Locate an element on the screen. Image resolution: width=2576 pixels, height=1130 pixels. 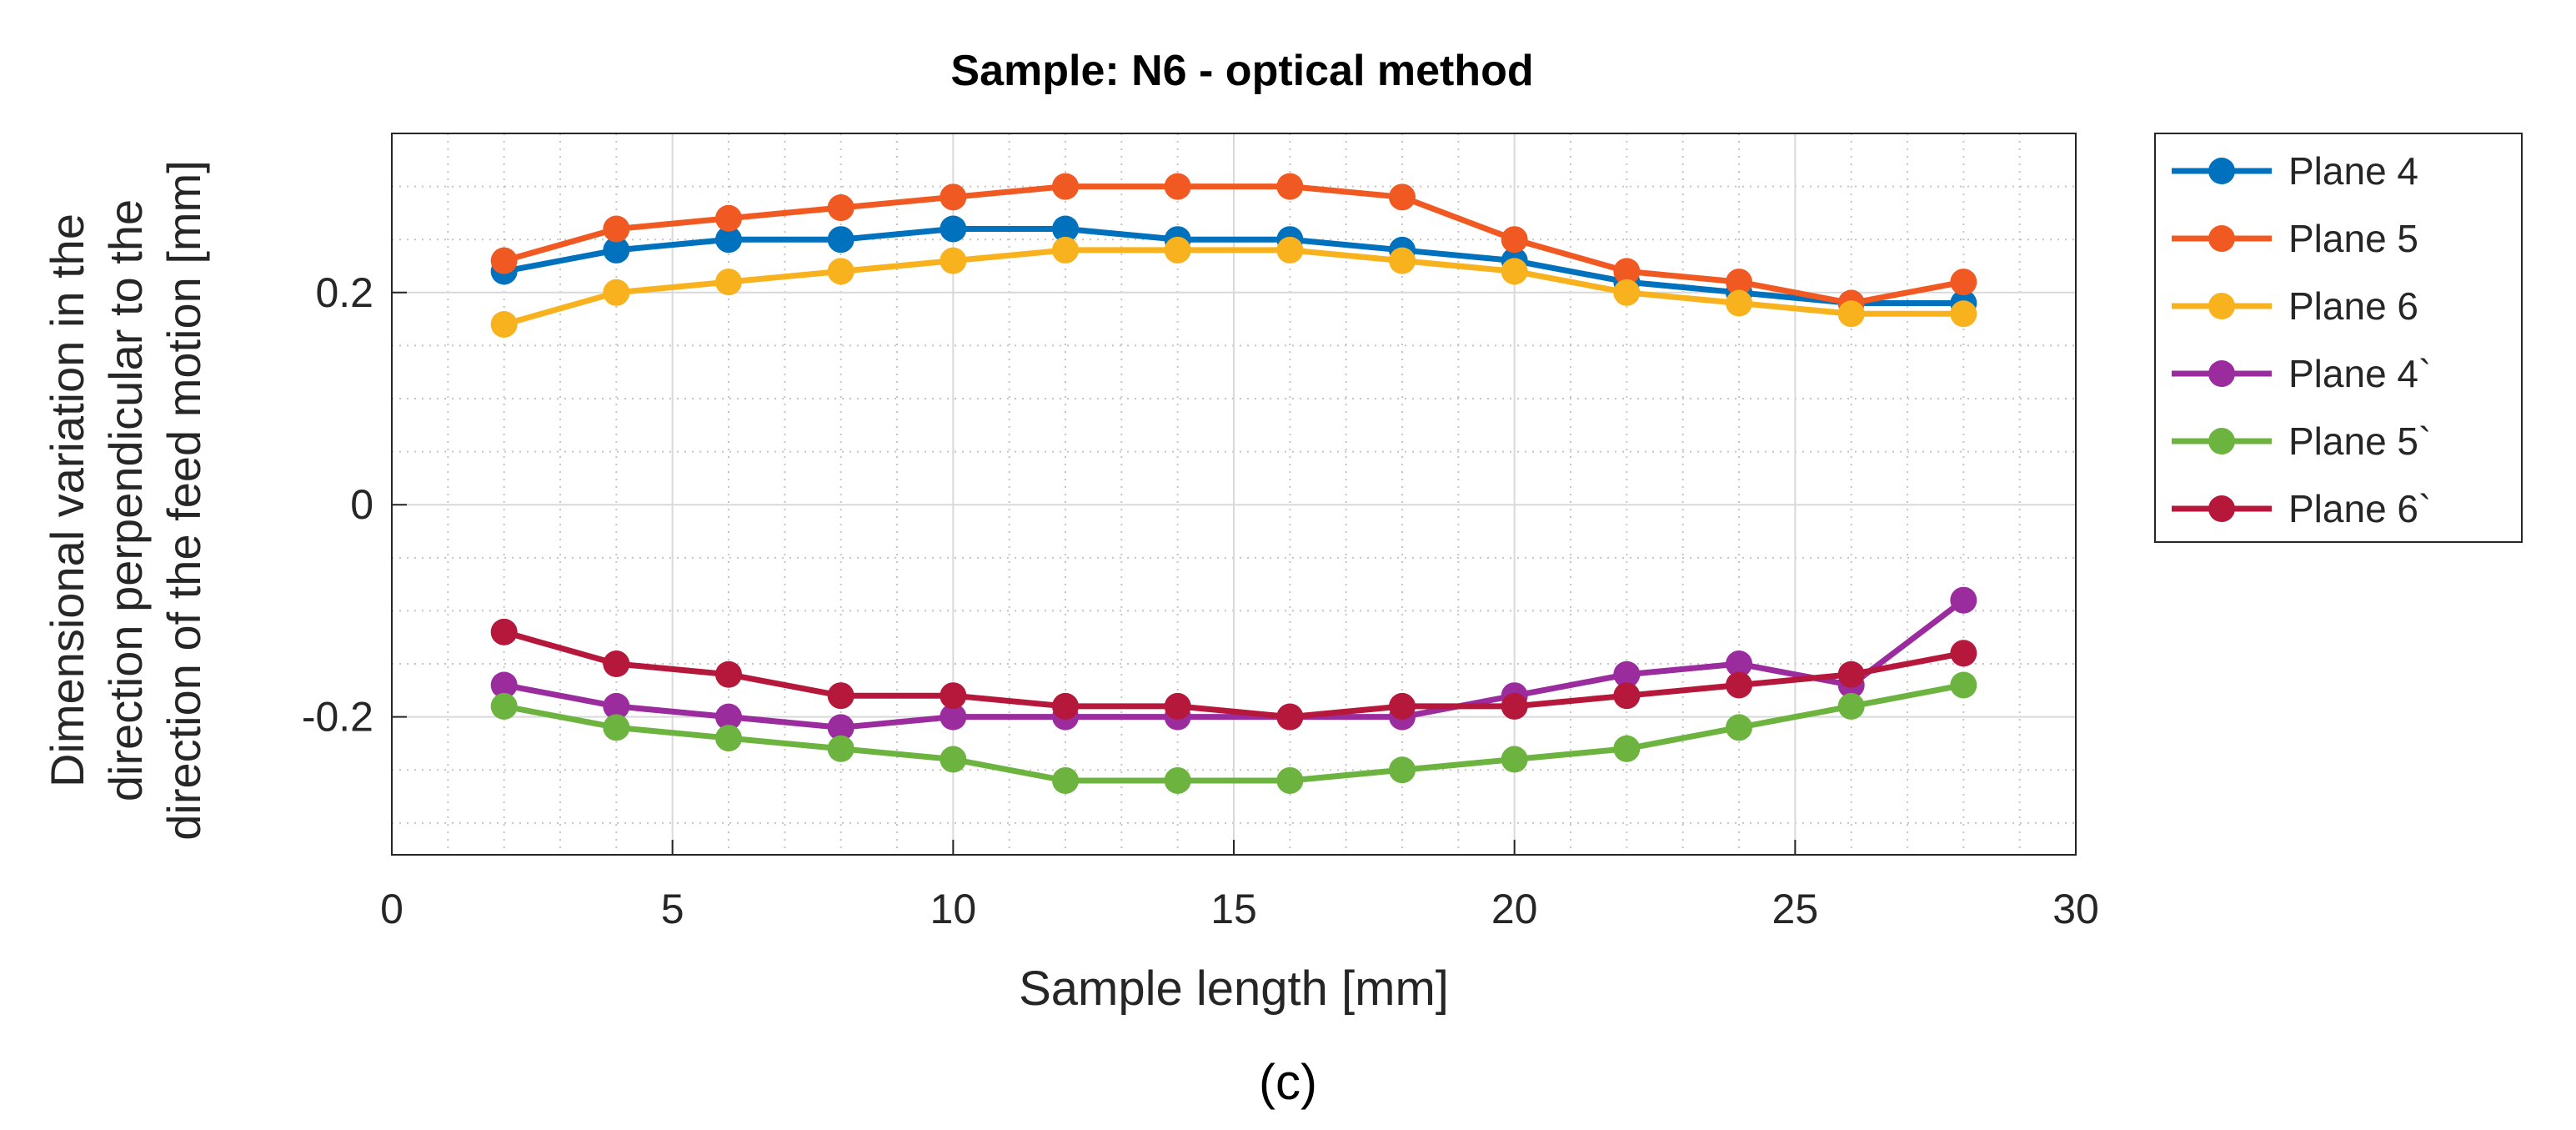
y-tick-label: -0.2 is located at coordinates (337, 717).